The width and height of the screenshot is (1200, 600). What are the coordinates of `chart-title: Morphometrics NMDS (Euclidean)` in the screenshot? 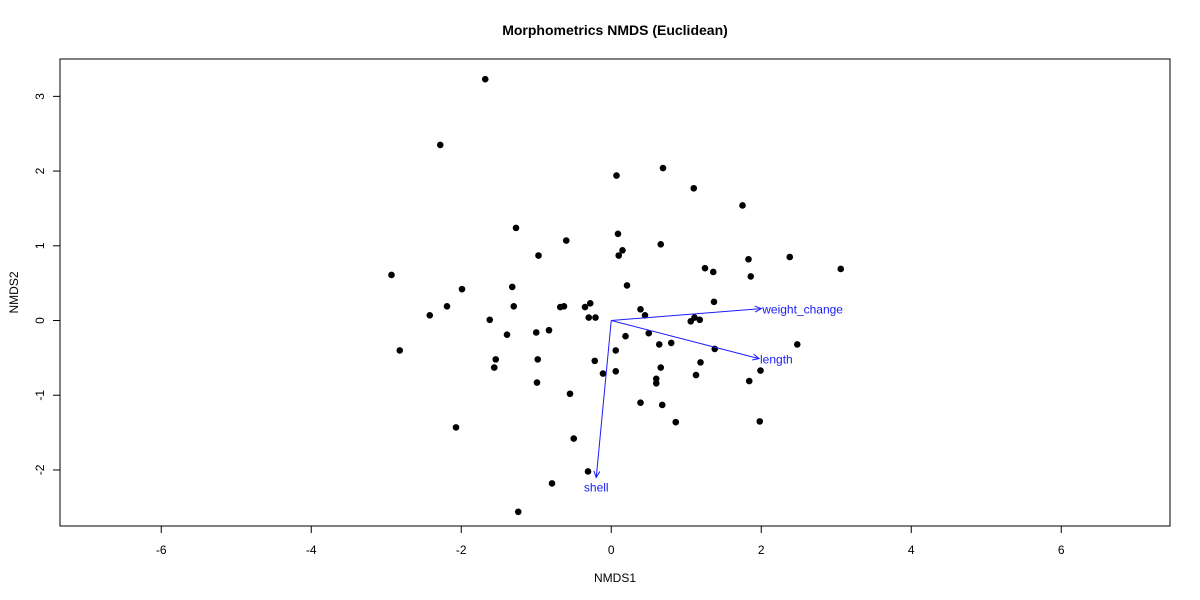 It's located at (615, 30).